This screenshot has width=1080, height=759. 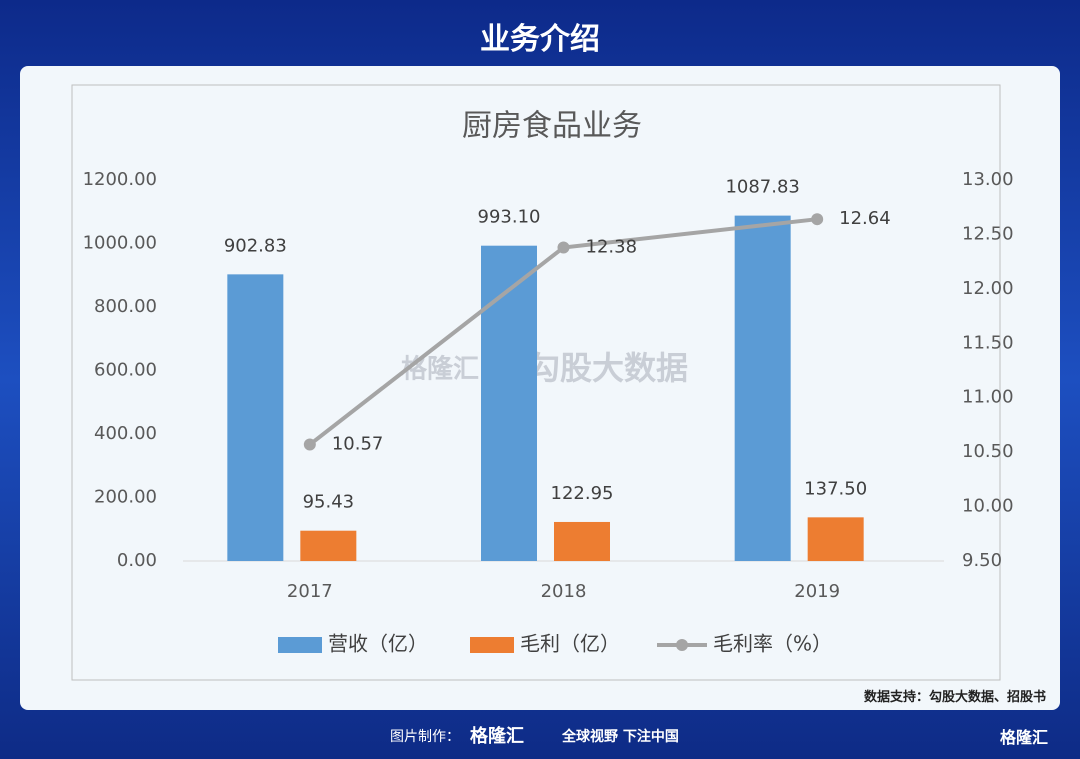 What do you see at coordinates (125, 497) in the screenshot?
I see `y-tick-label: 200.00` at bounding box center [125, 497].